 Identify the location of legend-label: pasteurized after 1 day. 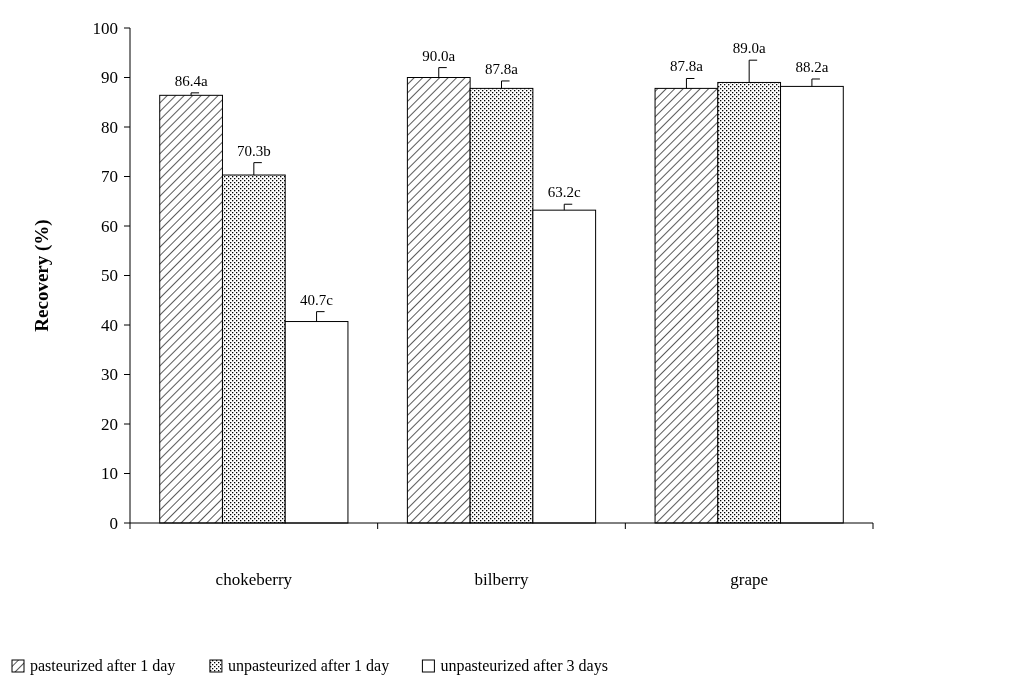
(103, 666).